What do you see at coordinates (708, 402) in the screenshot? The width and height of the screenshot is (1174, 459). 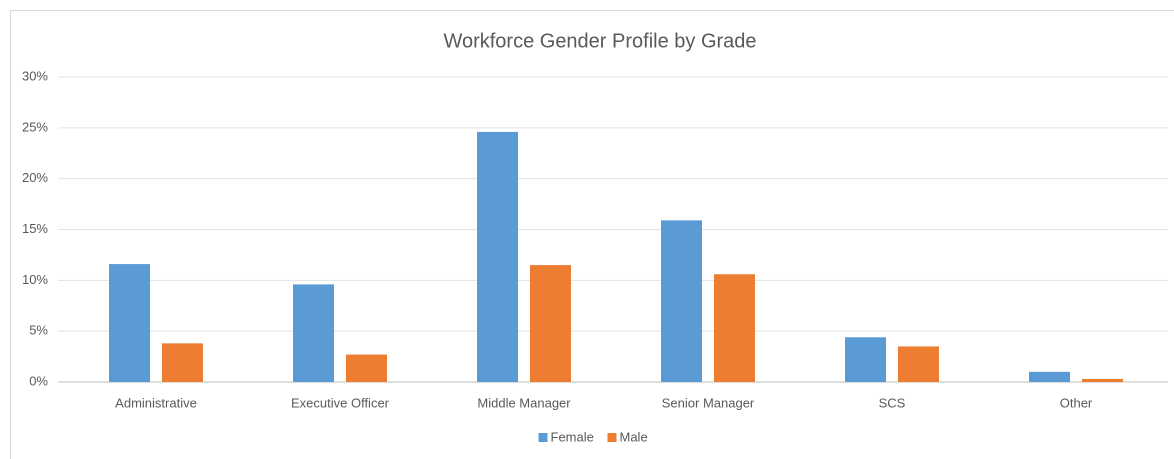 I see `x-tick-label: Senior Manager` at bounding box center [708, 402].